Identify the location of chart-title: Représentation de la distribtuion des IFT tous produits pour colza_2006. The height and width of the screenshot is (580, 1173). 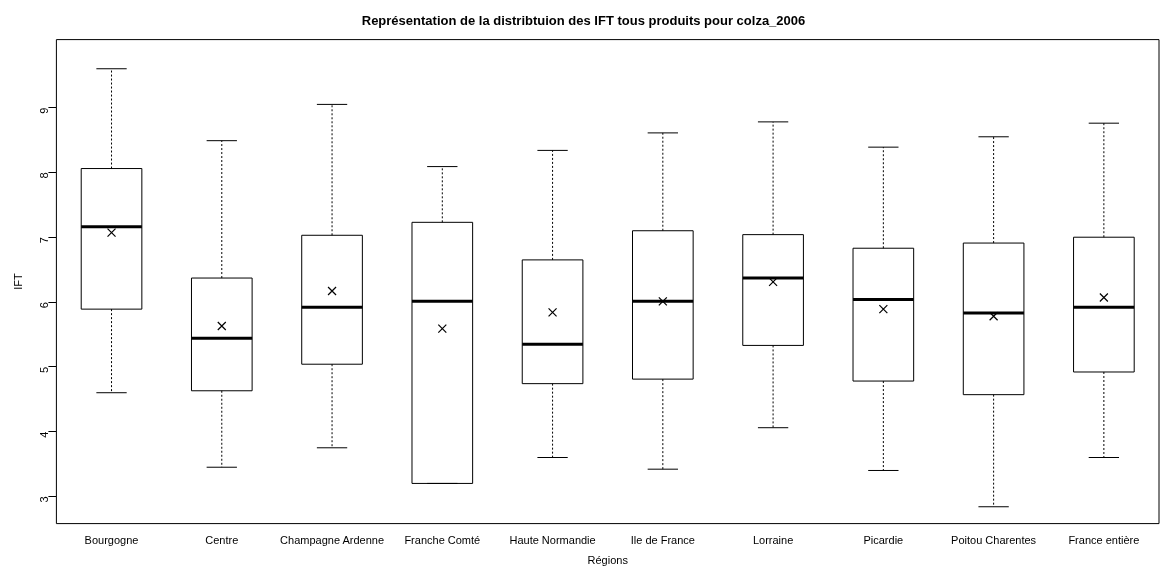
(583, 21).